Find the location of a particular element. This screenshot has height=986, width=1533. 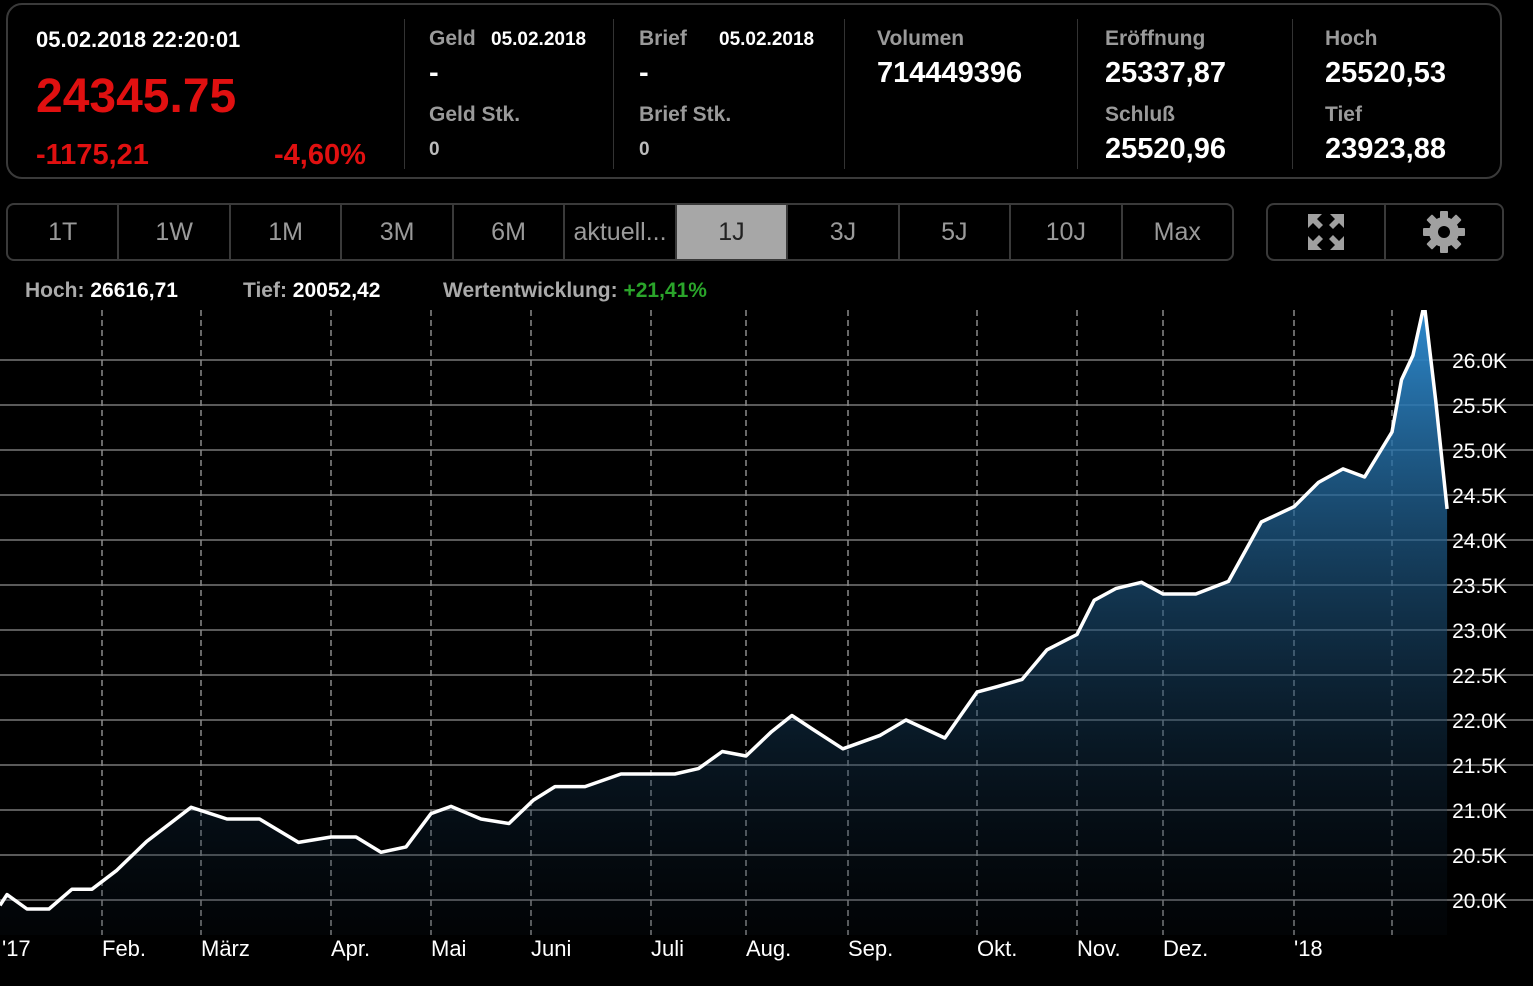

brief-label: Brief is located at coordinates (663, 38).